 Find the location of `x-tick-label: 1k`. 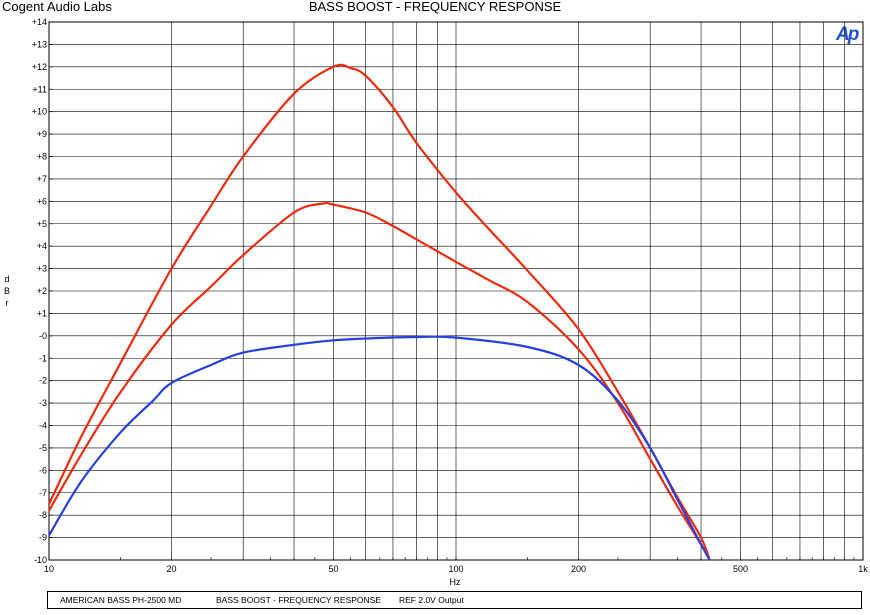

x-tick-label: 1k is located at coordinates (863, 569).